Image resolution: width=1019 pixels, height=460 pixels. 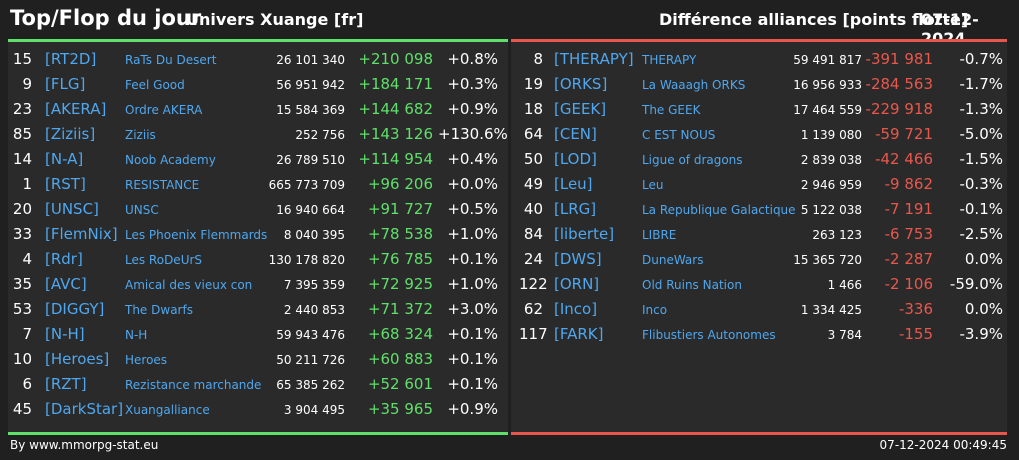 I want to click on percent-change: -1.3%, so click(x=981, y=109).